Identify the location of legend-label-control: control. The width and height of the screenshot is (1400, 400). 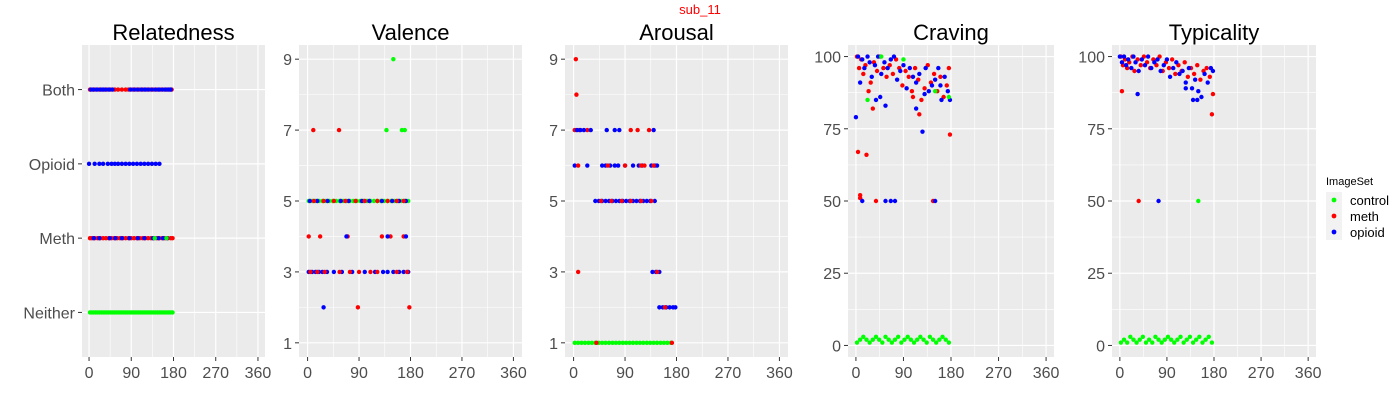
(1369, 200).